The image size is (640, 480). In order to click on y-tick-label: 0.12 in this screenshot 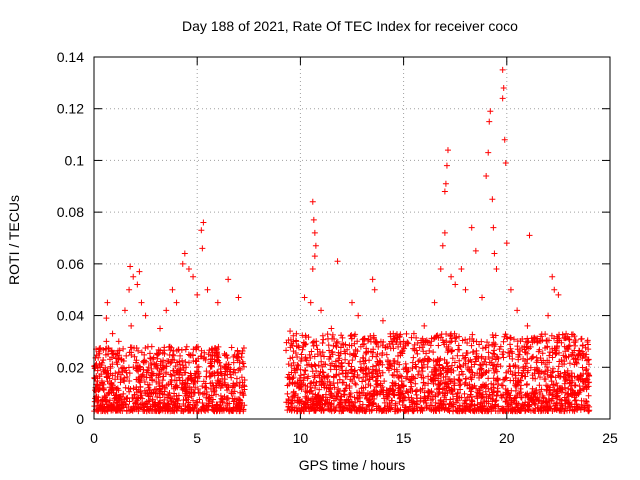, I will do `click(70, 109)`.